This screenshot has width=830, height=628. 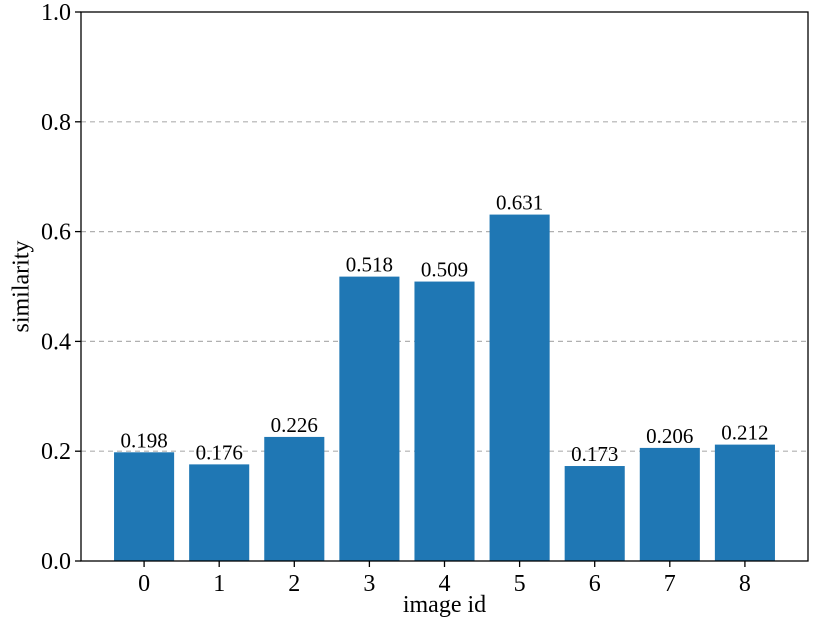 What do you see at coordinates (369, 265) in the screenshot?
I see `data-label: 0.518` at bounding box center [369, 265].